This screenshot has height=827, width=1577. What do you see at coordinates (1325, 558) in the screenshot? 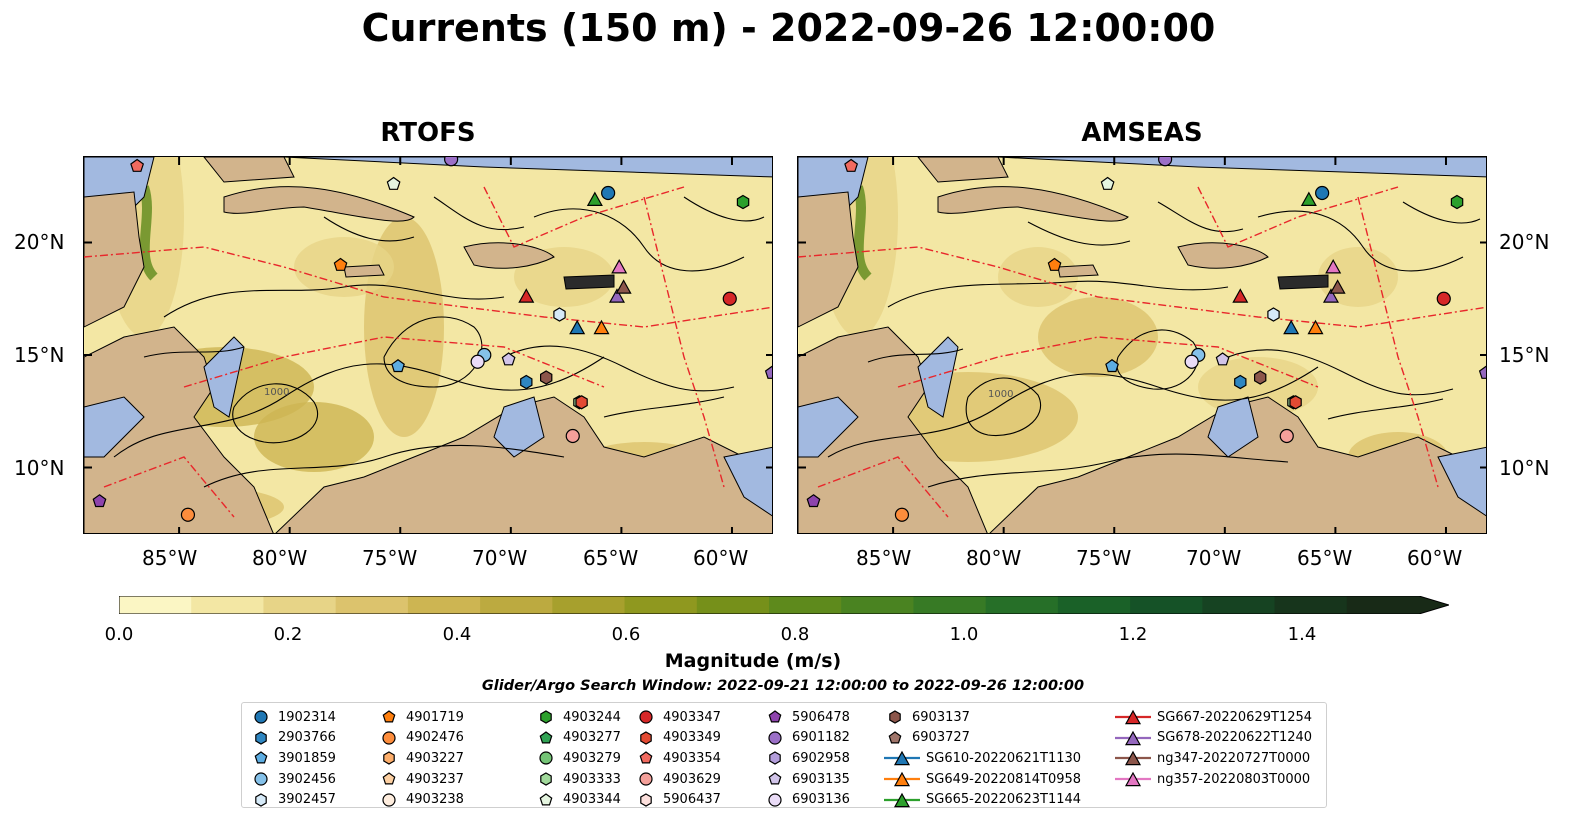
I see `lon-label-65w-amseas: 65°W` at bounding box center [1325, 558].